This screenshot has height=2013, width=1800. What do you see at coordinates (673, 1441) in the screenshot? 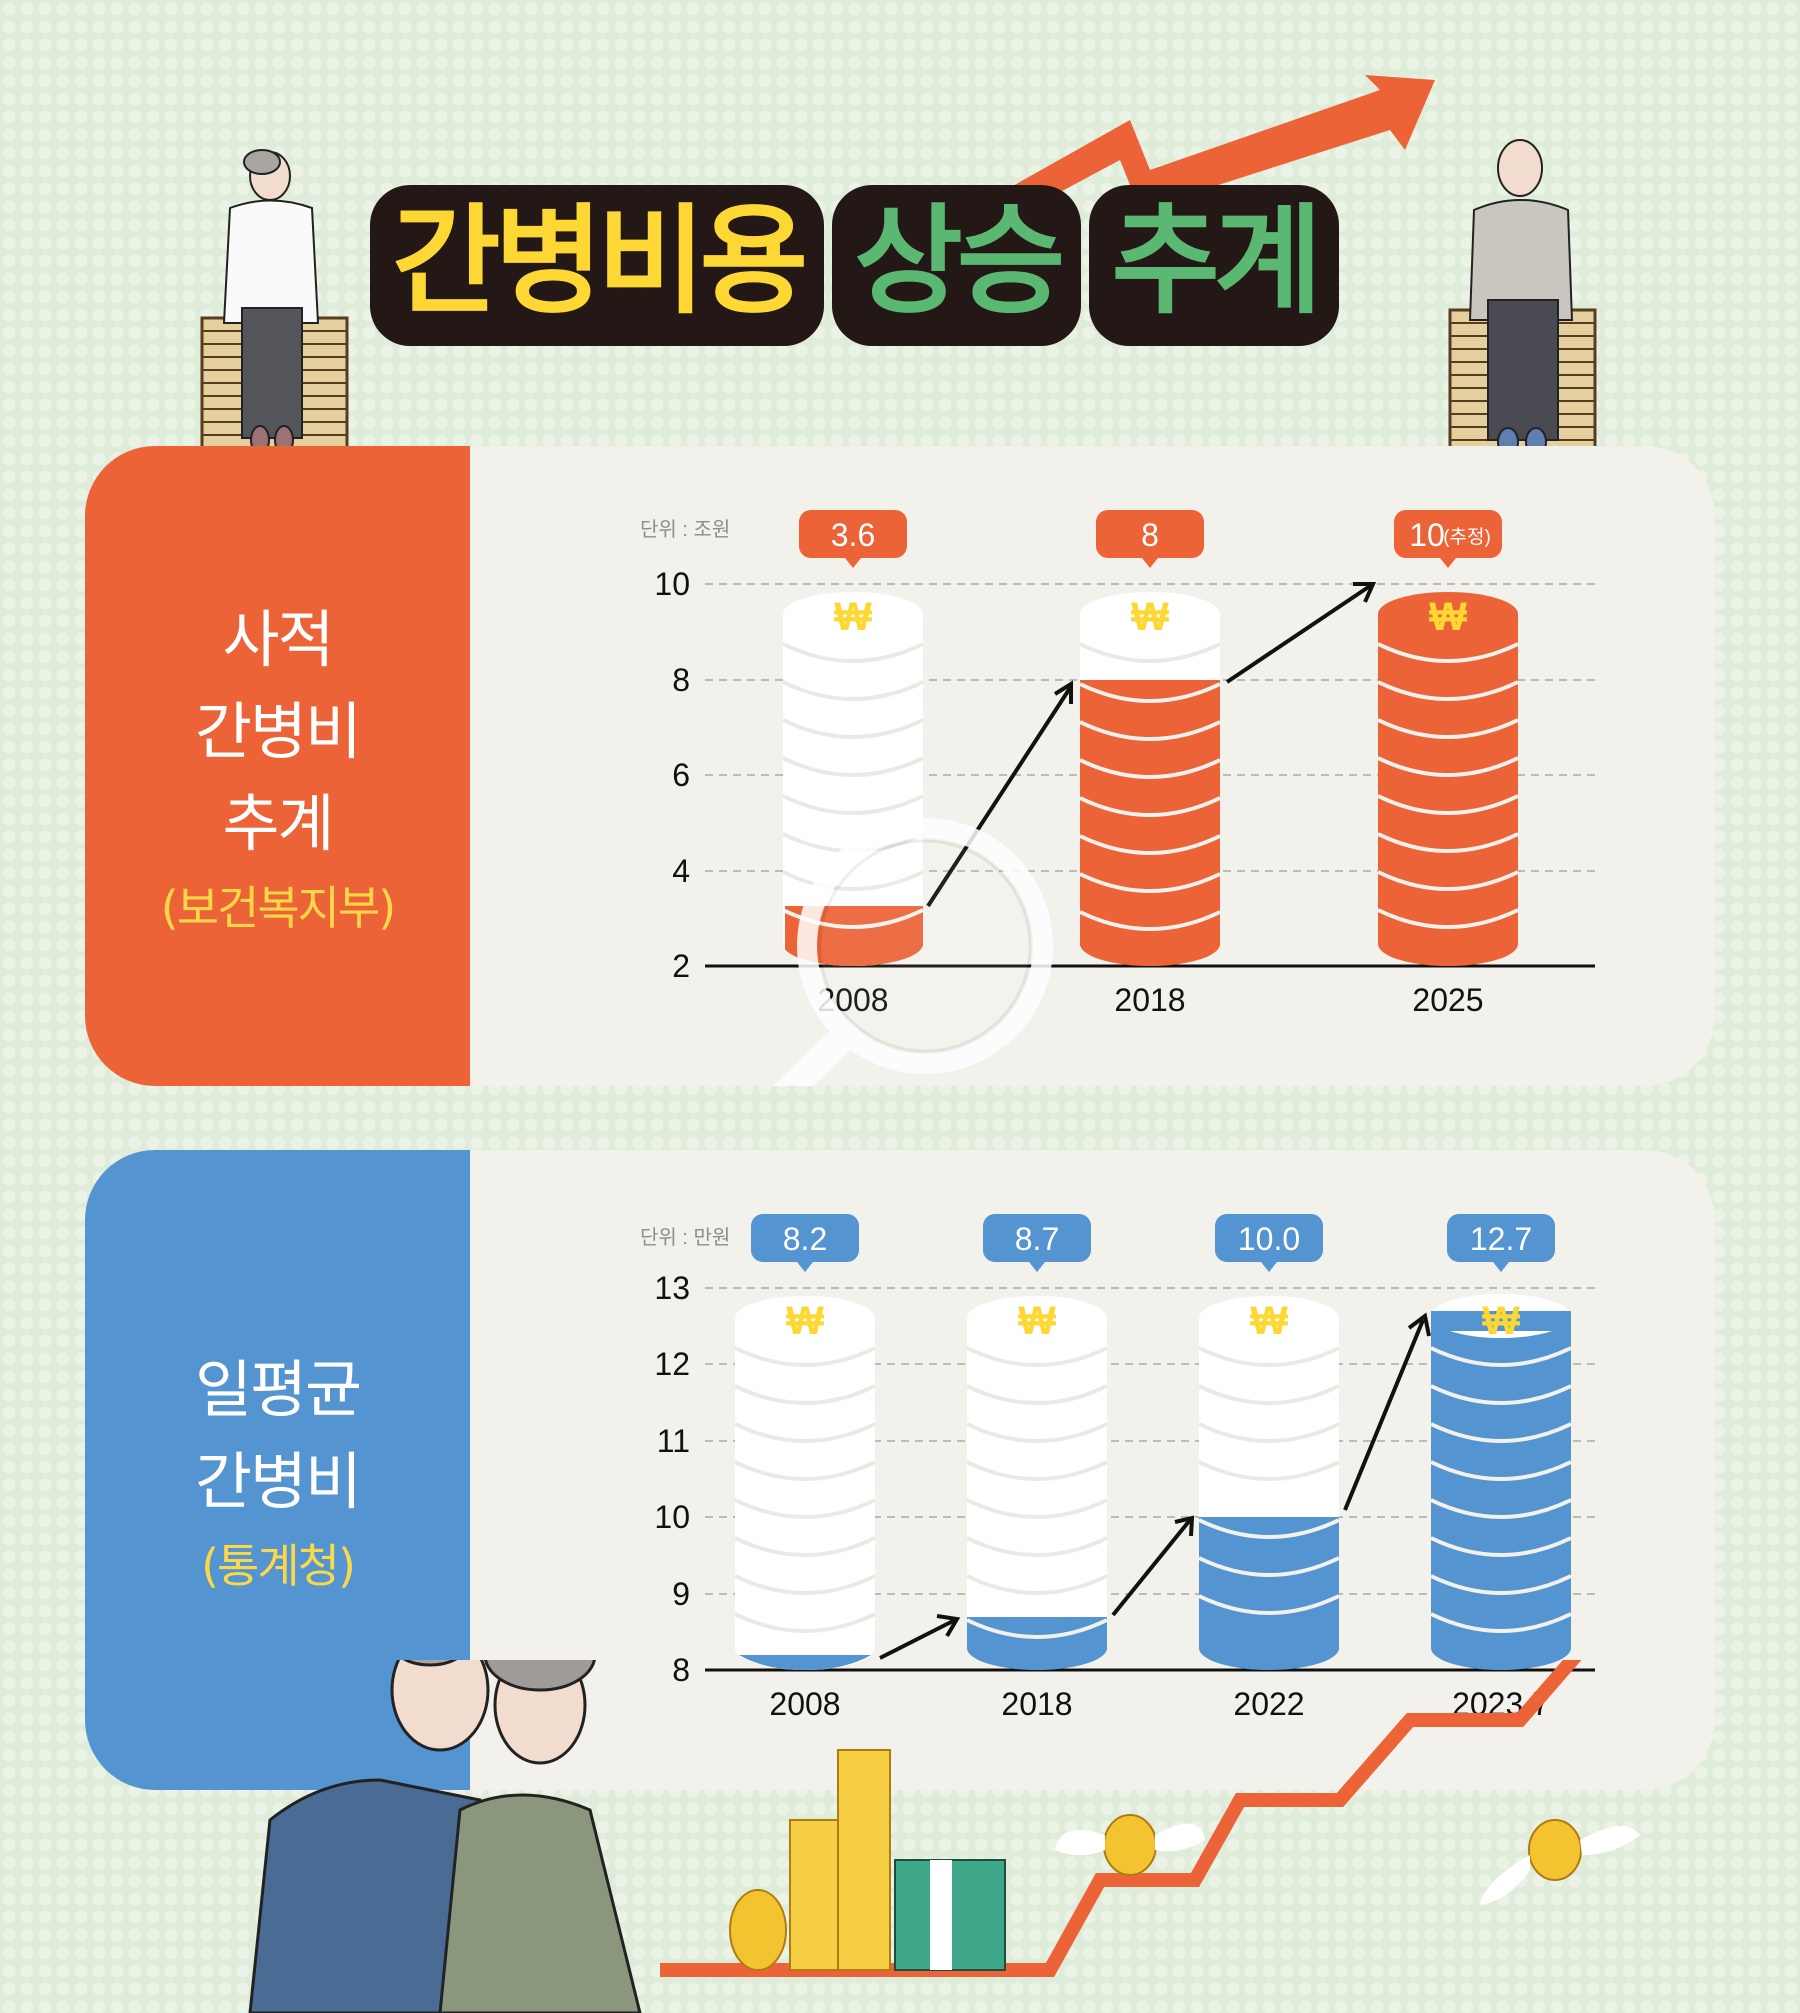
I see `panel2-ytick: 11` at bounding box center [673, 1441].